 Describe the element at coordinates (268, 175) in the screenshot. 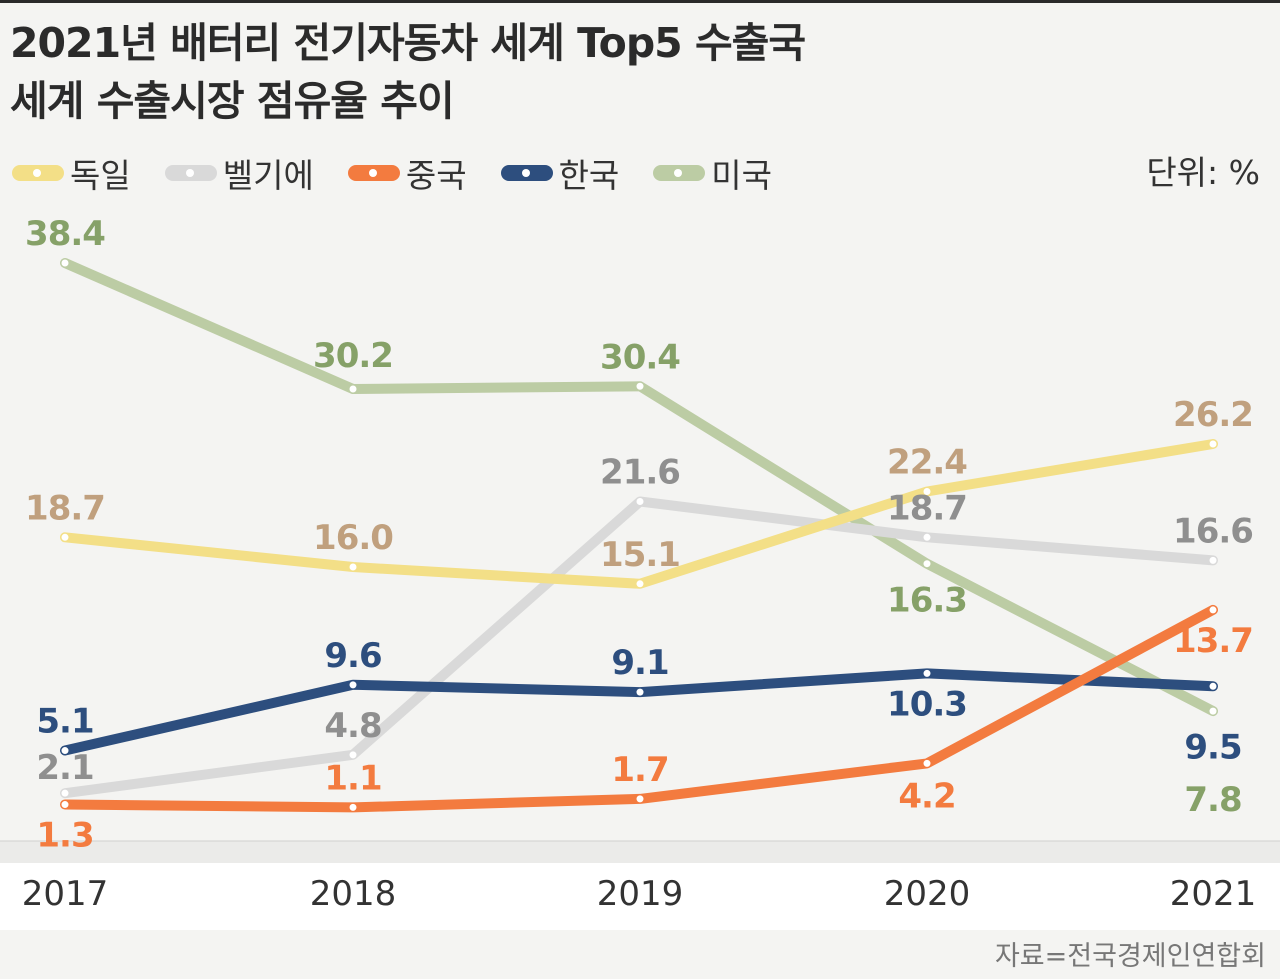

I see `legend-label-belgium: 벨기에` at that location.